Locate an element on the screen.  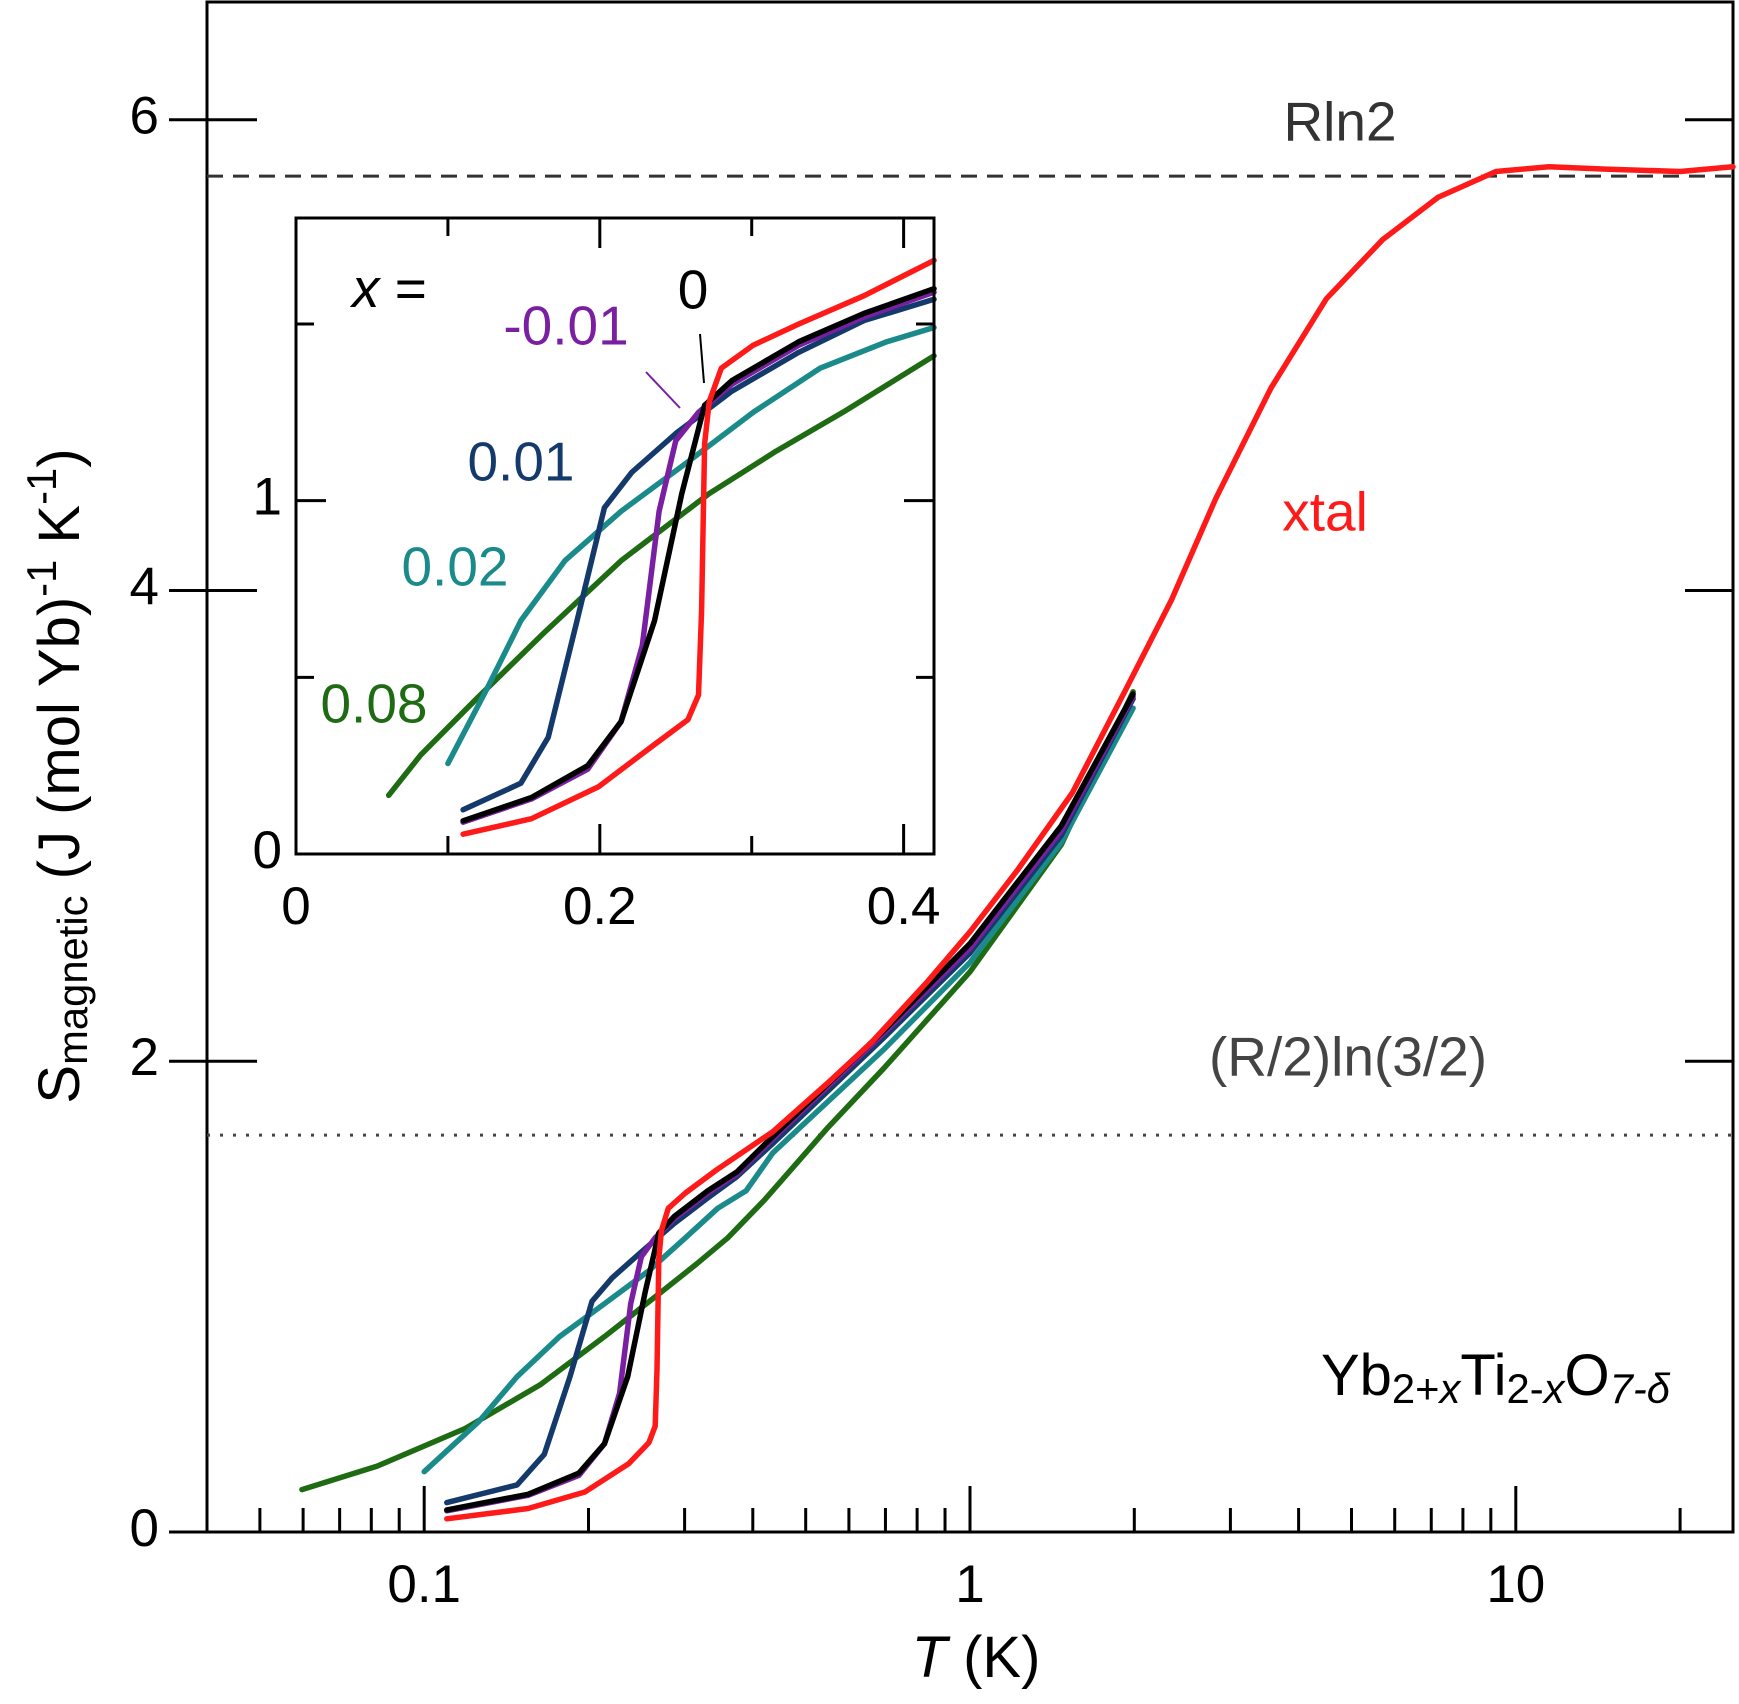
x-tick-label: 0.1 is located at coordinates (424, 1584).